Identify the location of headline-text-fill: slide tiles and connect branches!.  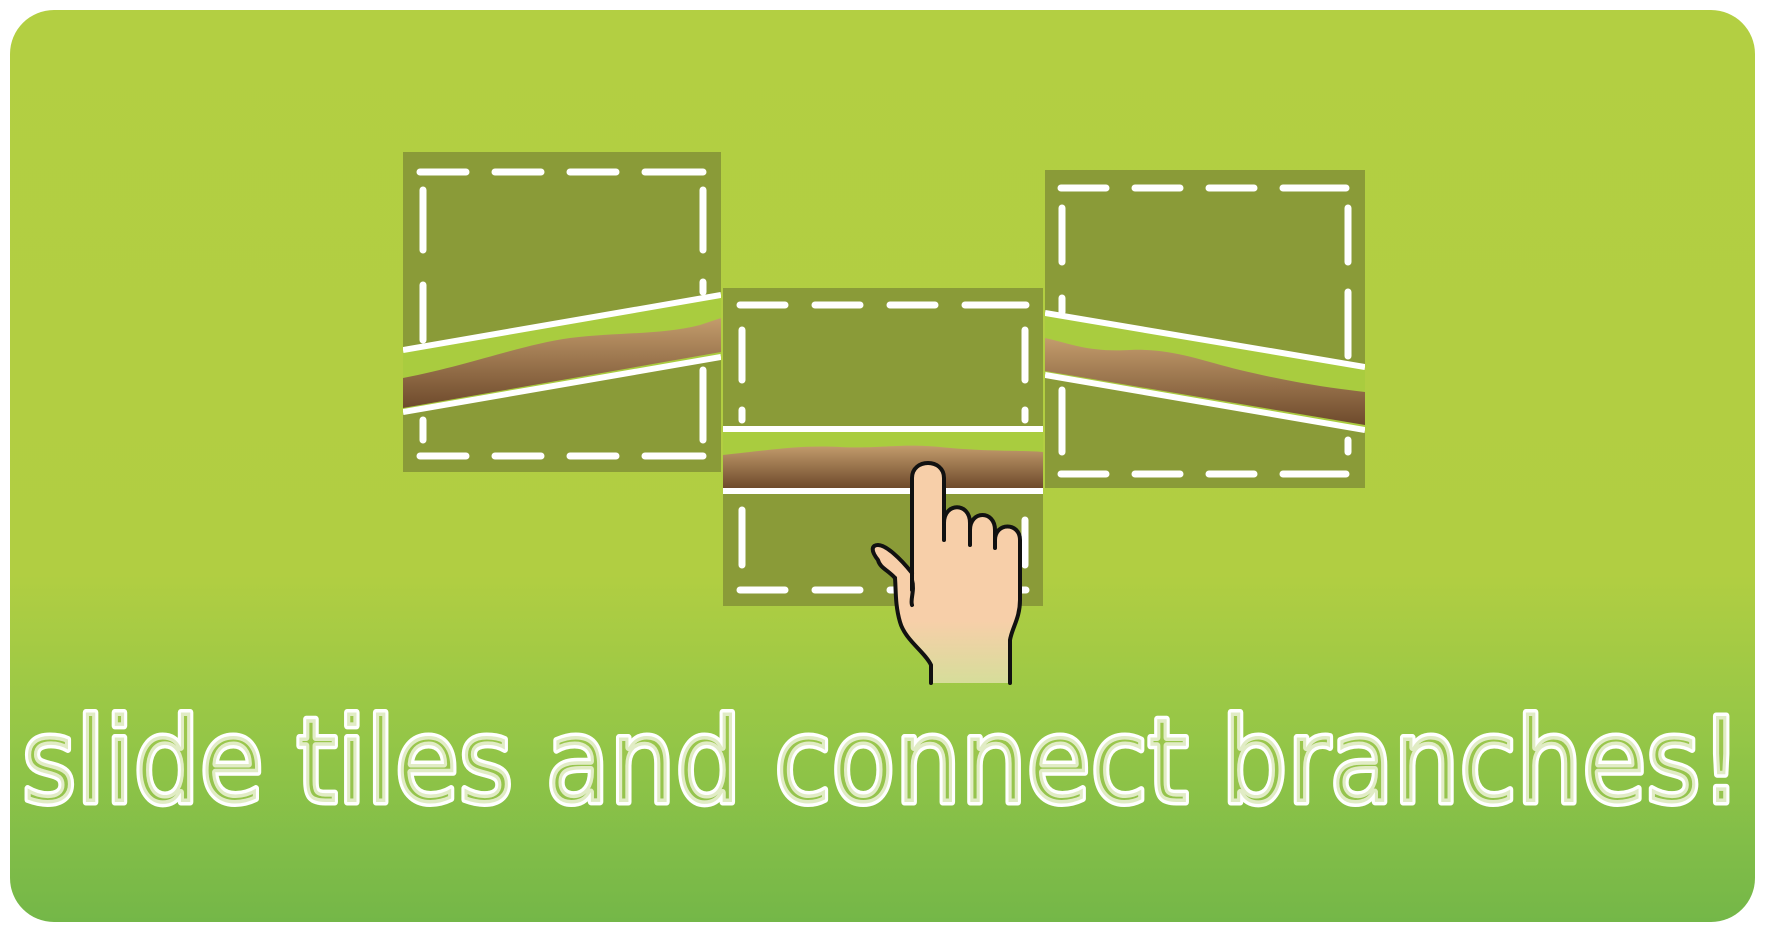
(882, 761).